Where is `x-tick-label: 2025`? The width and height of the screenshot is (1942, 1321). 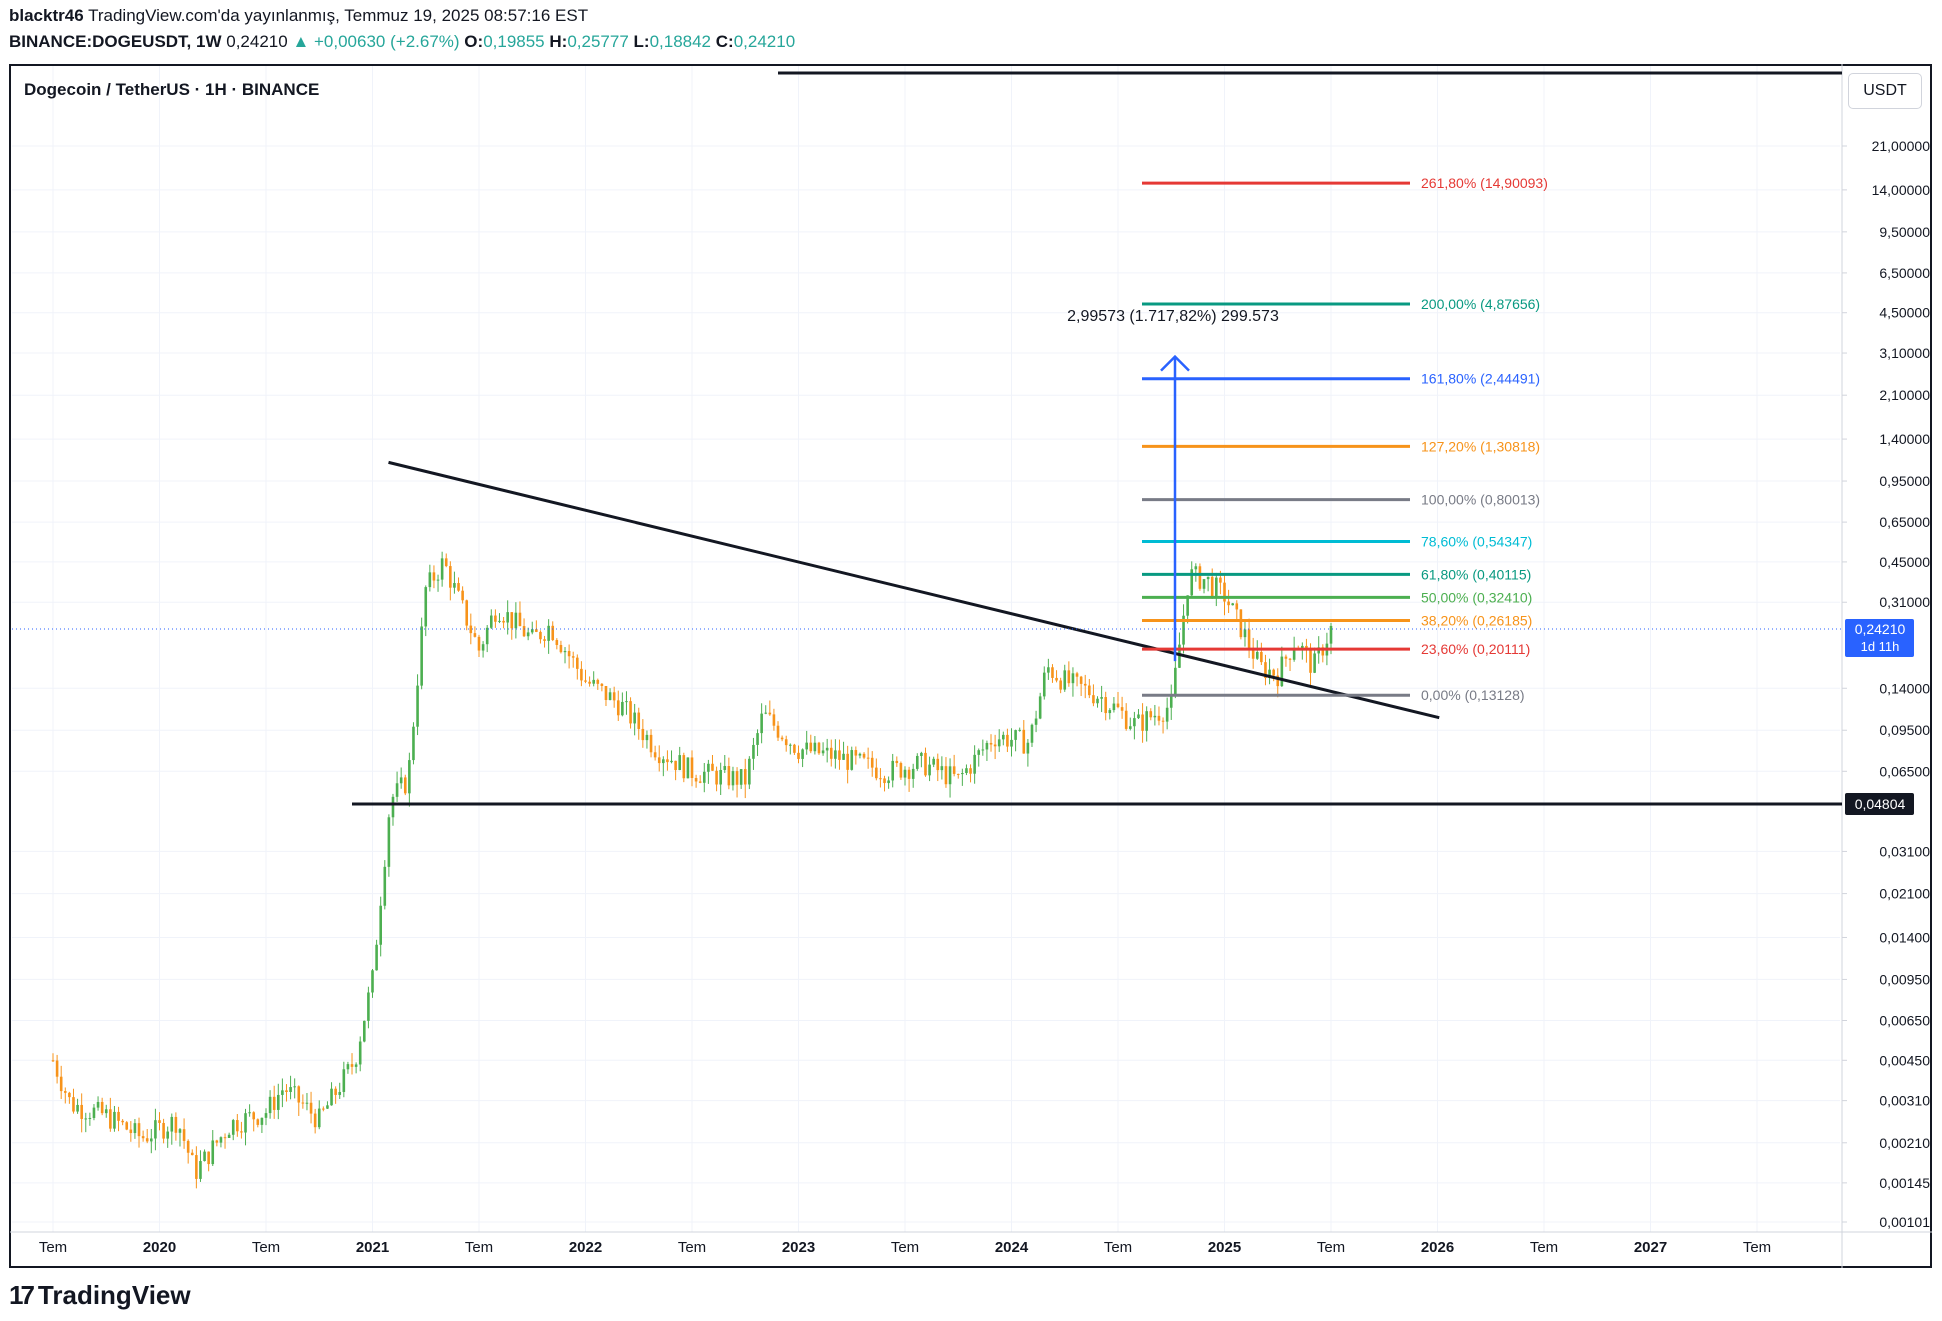 x-tick-label: 2025 is located at coordinates (1224, 1247).